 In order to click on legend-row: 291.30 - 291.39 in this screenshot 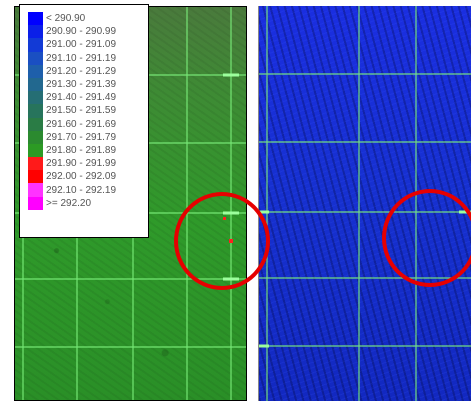, I will do `click(88, 84)`.